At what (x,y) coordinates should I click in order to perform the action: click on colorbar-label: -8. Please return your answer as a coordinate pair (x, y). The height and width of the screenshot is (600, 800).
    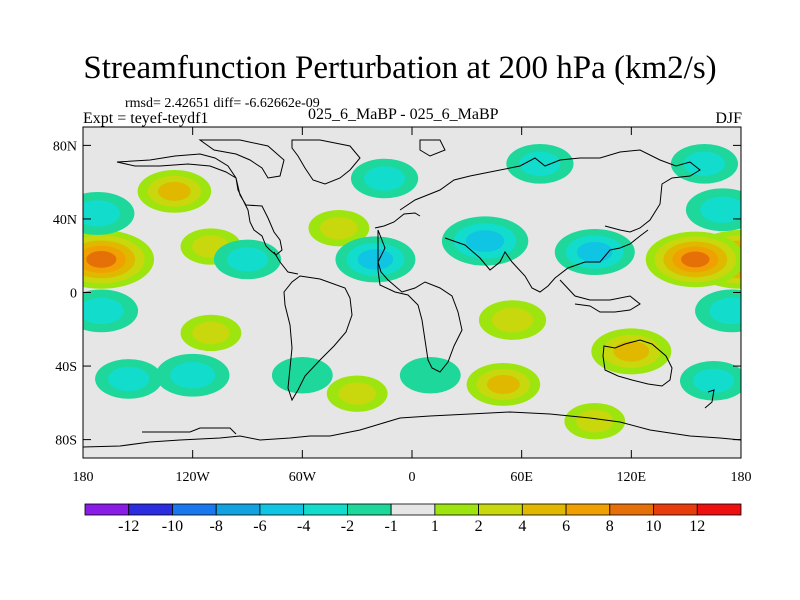
    Looking at the image, I should click on (216, 526).